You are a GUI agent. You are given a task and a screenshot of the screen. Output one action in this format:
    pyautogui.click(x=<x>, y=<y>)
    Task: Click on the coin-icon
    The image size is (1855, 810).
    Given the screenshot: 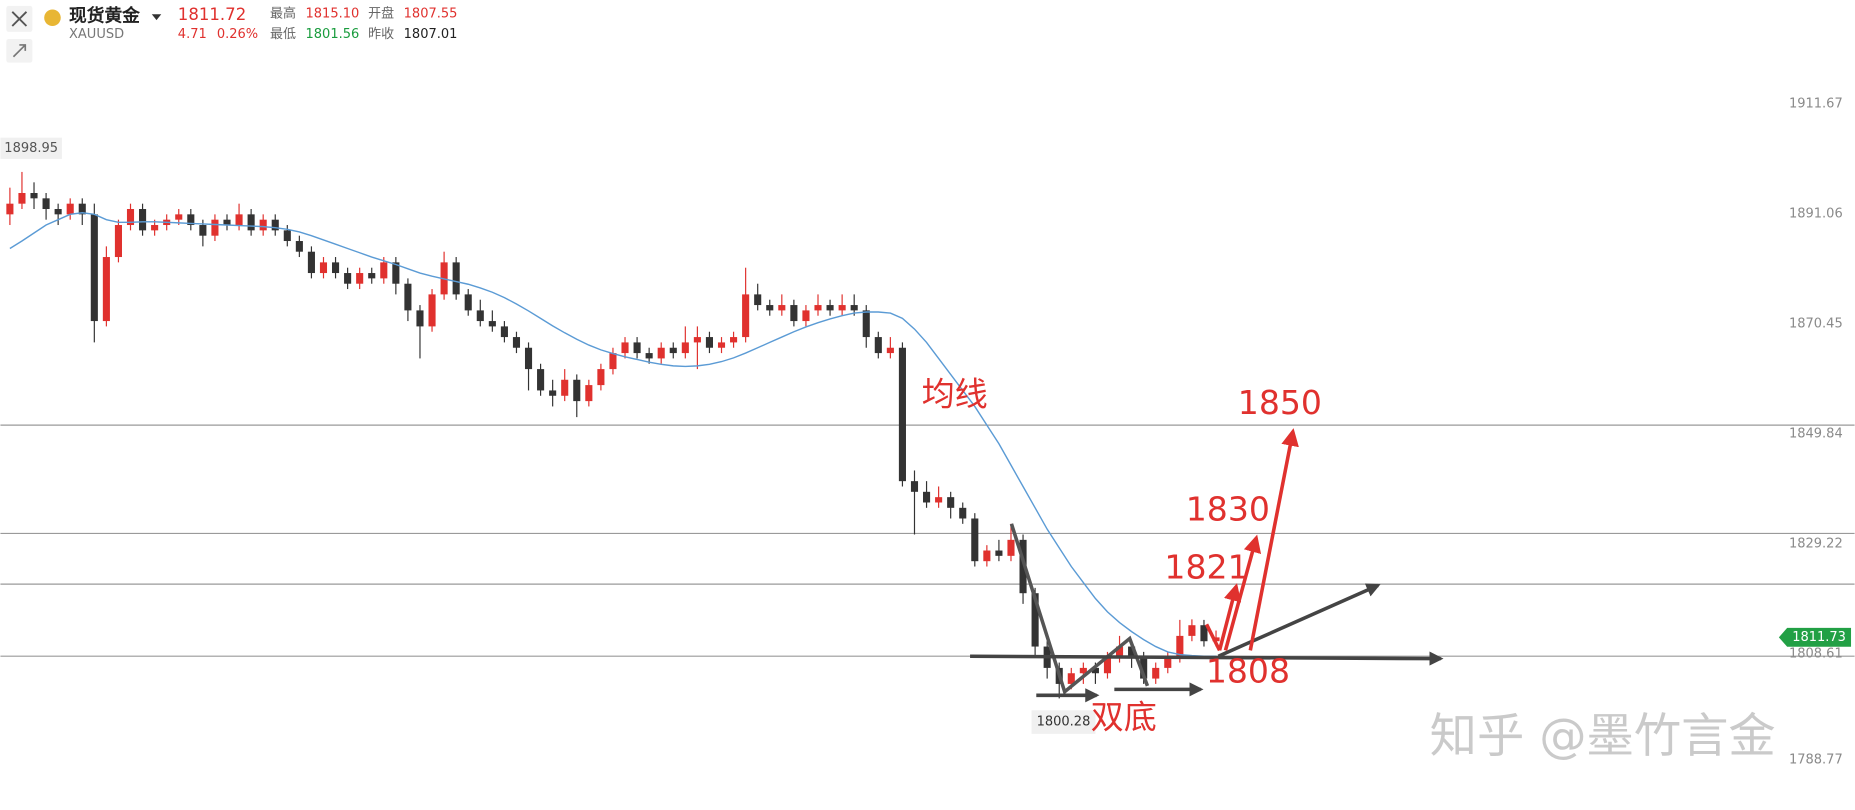 What is the action you would take?
    pyautogui.click(x=52, y=18)
    